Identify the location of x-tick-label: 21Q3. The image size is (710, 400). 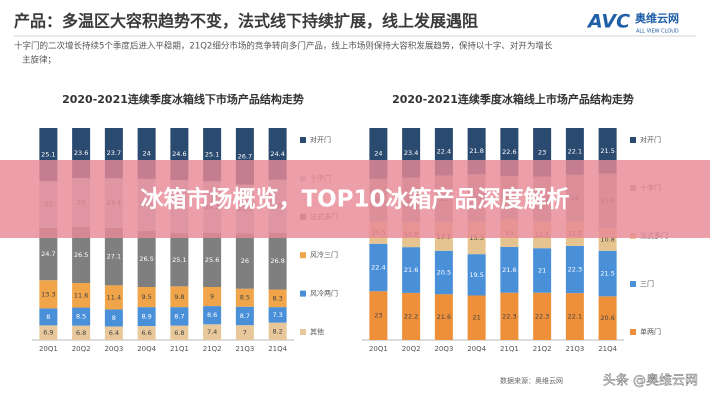
(574, 349).